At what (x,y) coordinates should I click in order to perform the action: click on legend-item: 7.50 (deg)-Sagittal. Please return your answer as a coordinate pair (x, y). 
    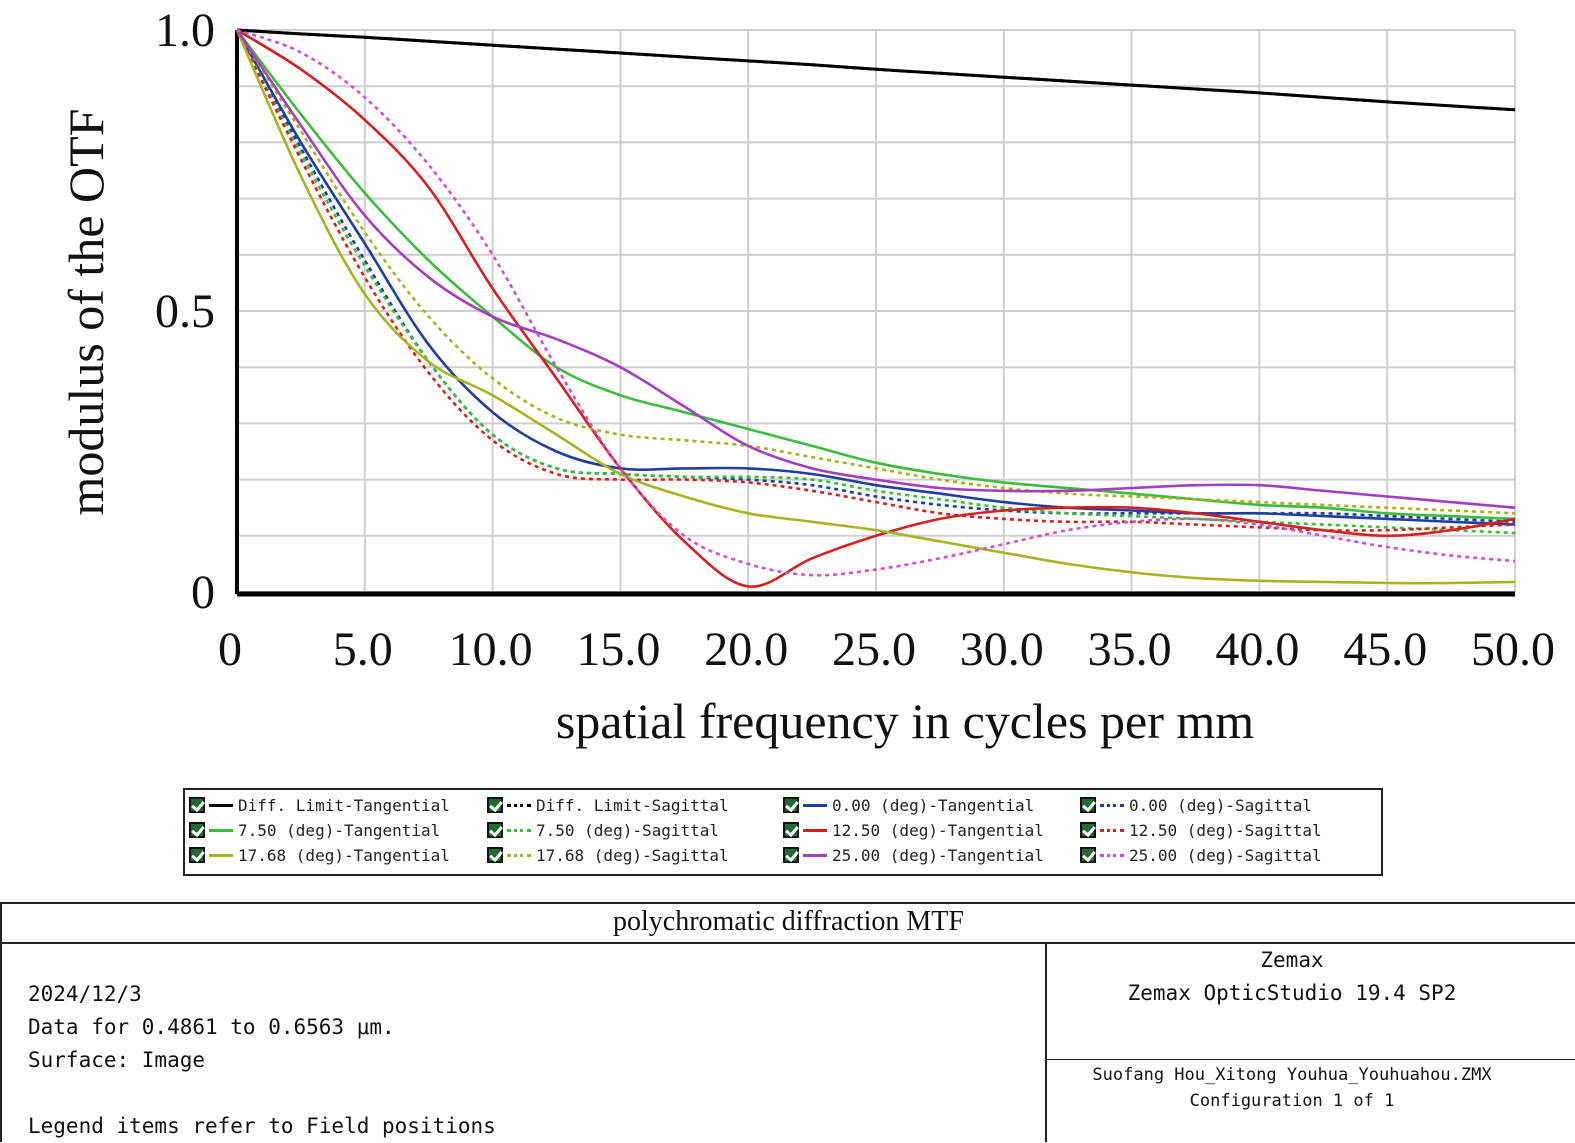
    Looking at the image, I should click on (603, 830).